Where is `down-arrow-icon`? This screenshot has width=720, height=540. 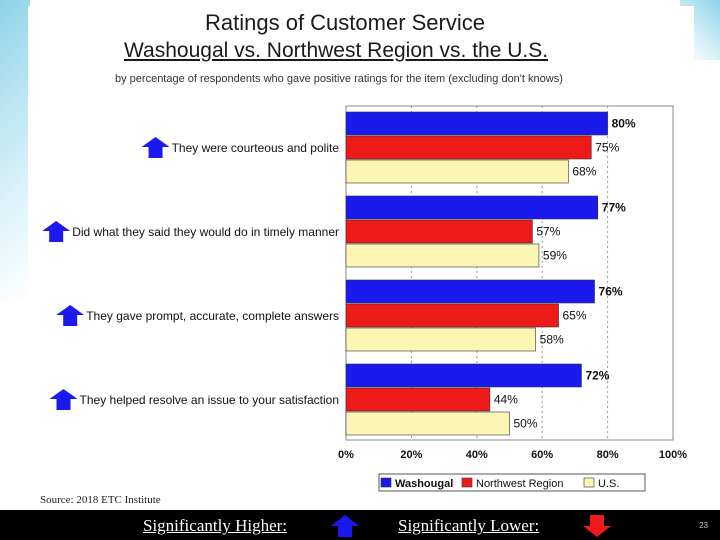 down-arrow-icon is located at coordinates (597, 526).